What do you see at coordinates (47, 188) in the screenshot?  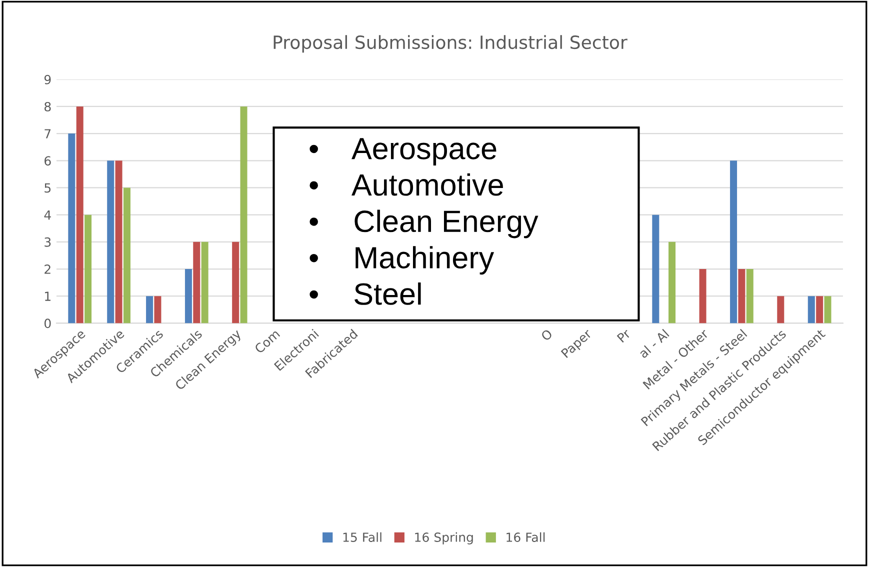 I see `y-tick-label: 5` at bounding box center [47, 188].